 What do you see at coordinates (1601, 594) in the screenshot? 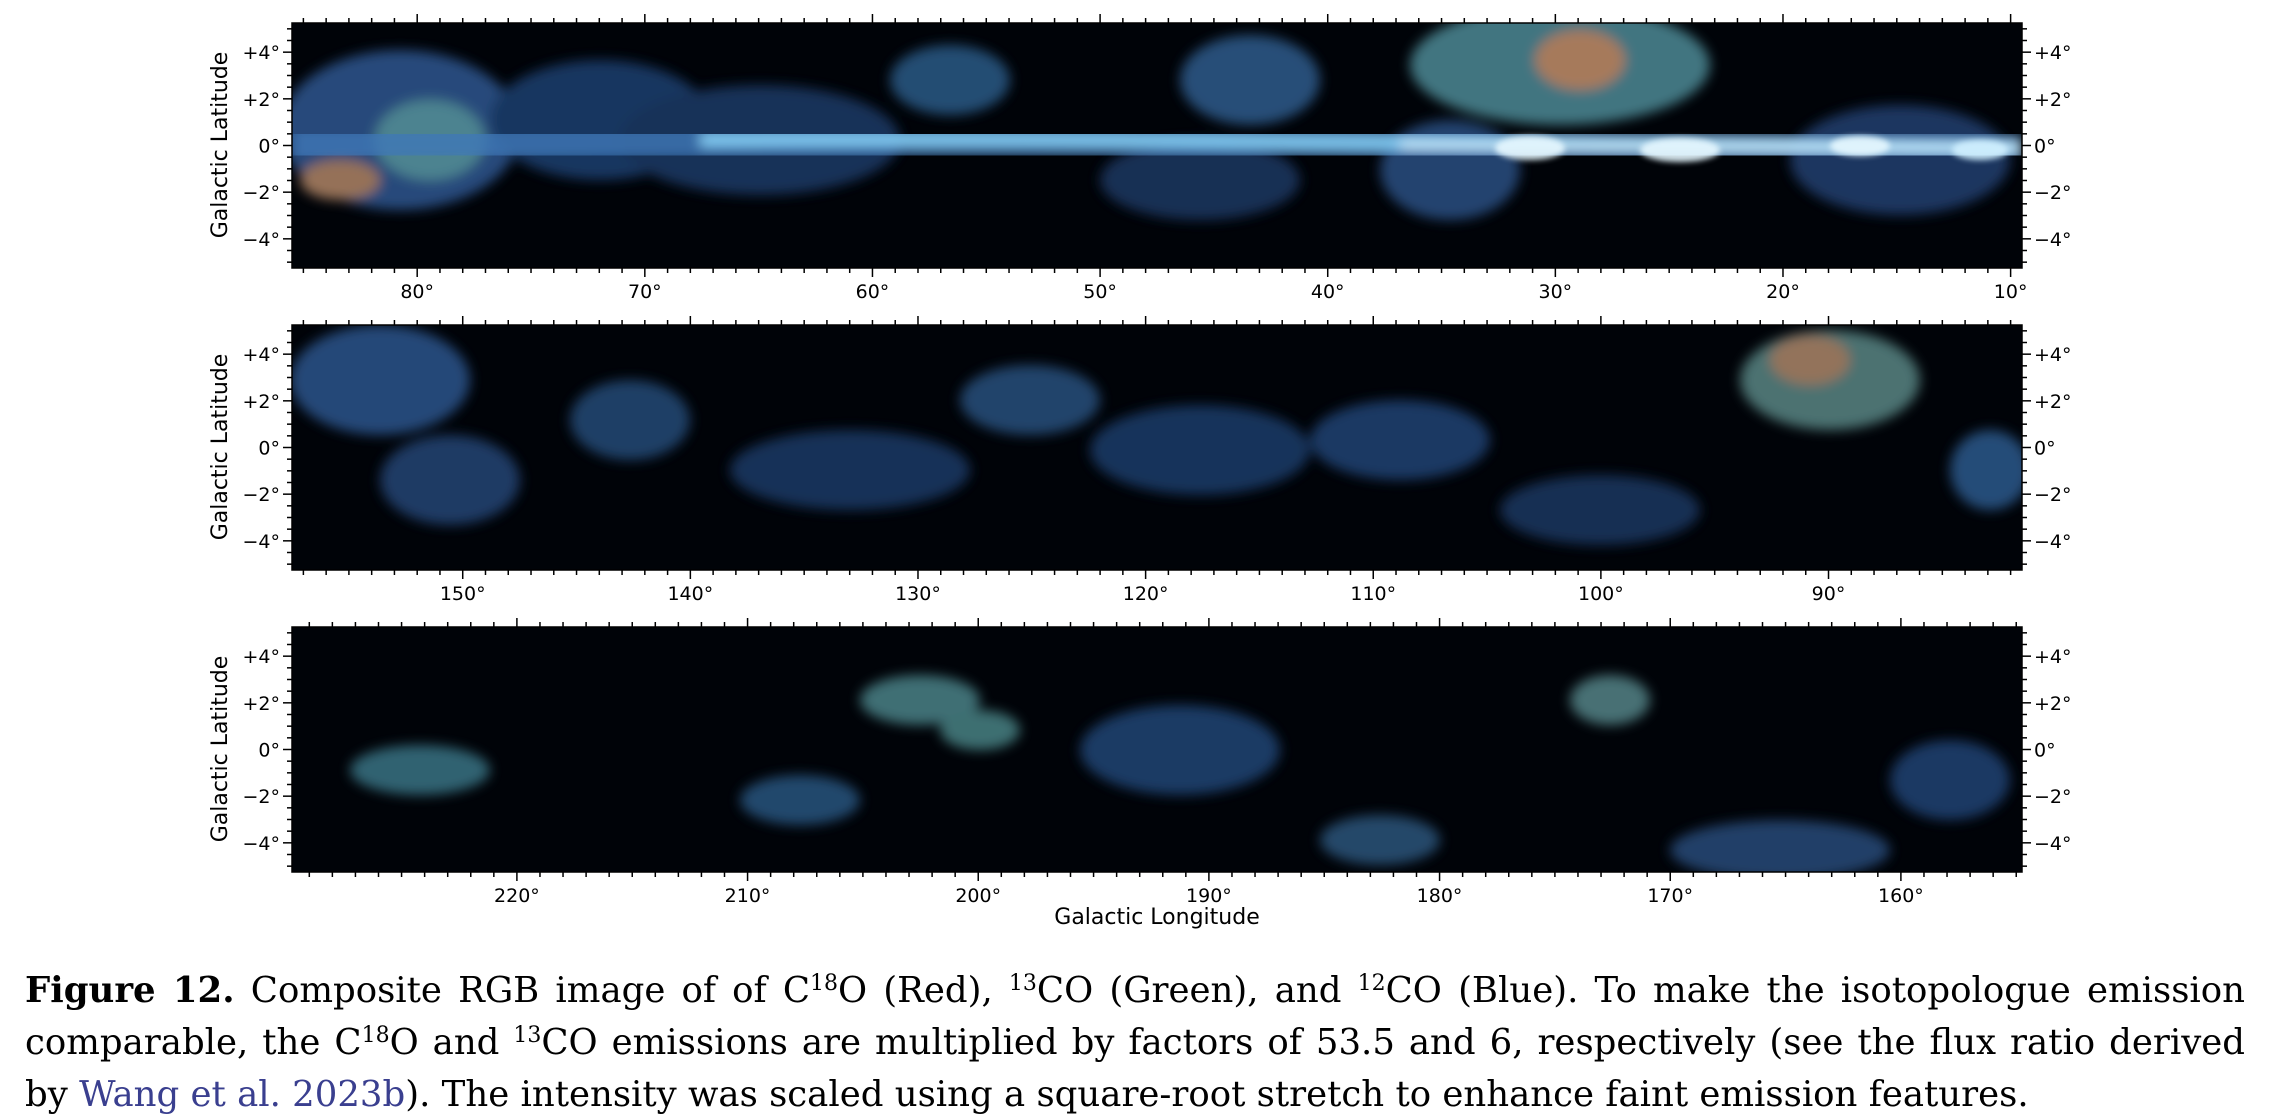
I see `x-tick-label: 100°` at bounding box center [1601, 594].